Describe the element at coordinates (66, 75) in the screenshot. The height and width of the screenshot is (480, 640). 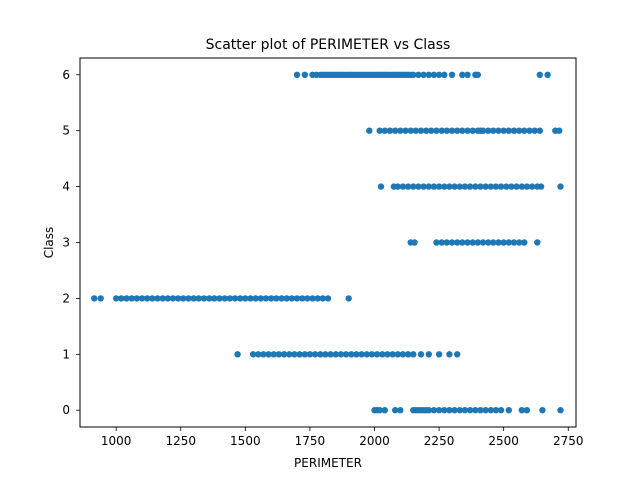
I see `y-tick-label: 6` at that location.